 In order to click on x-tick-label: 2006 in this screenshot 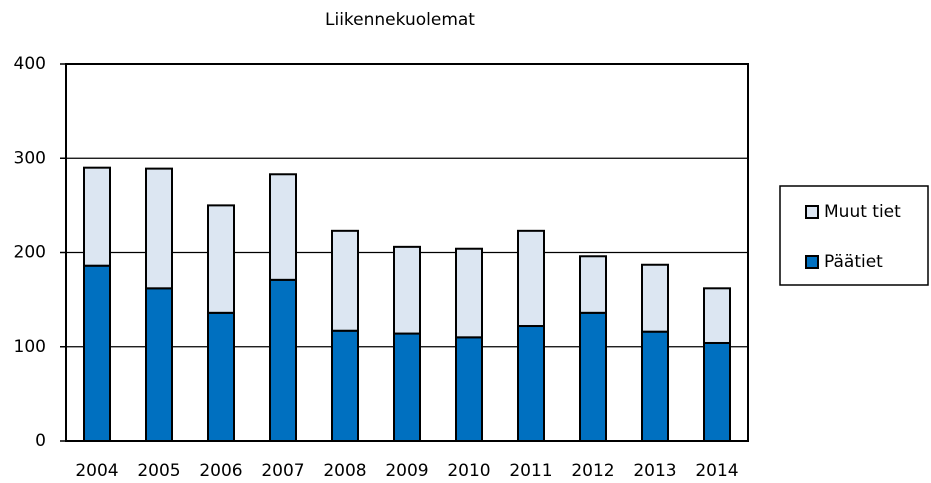, I will do `click(220, 471)`.